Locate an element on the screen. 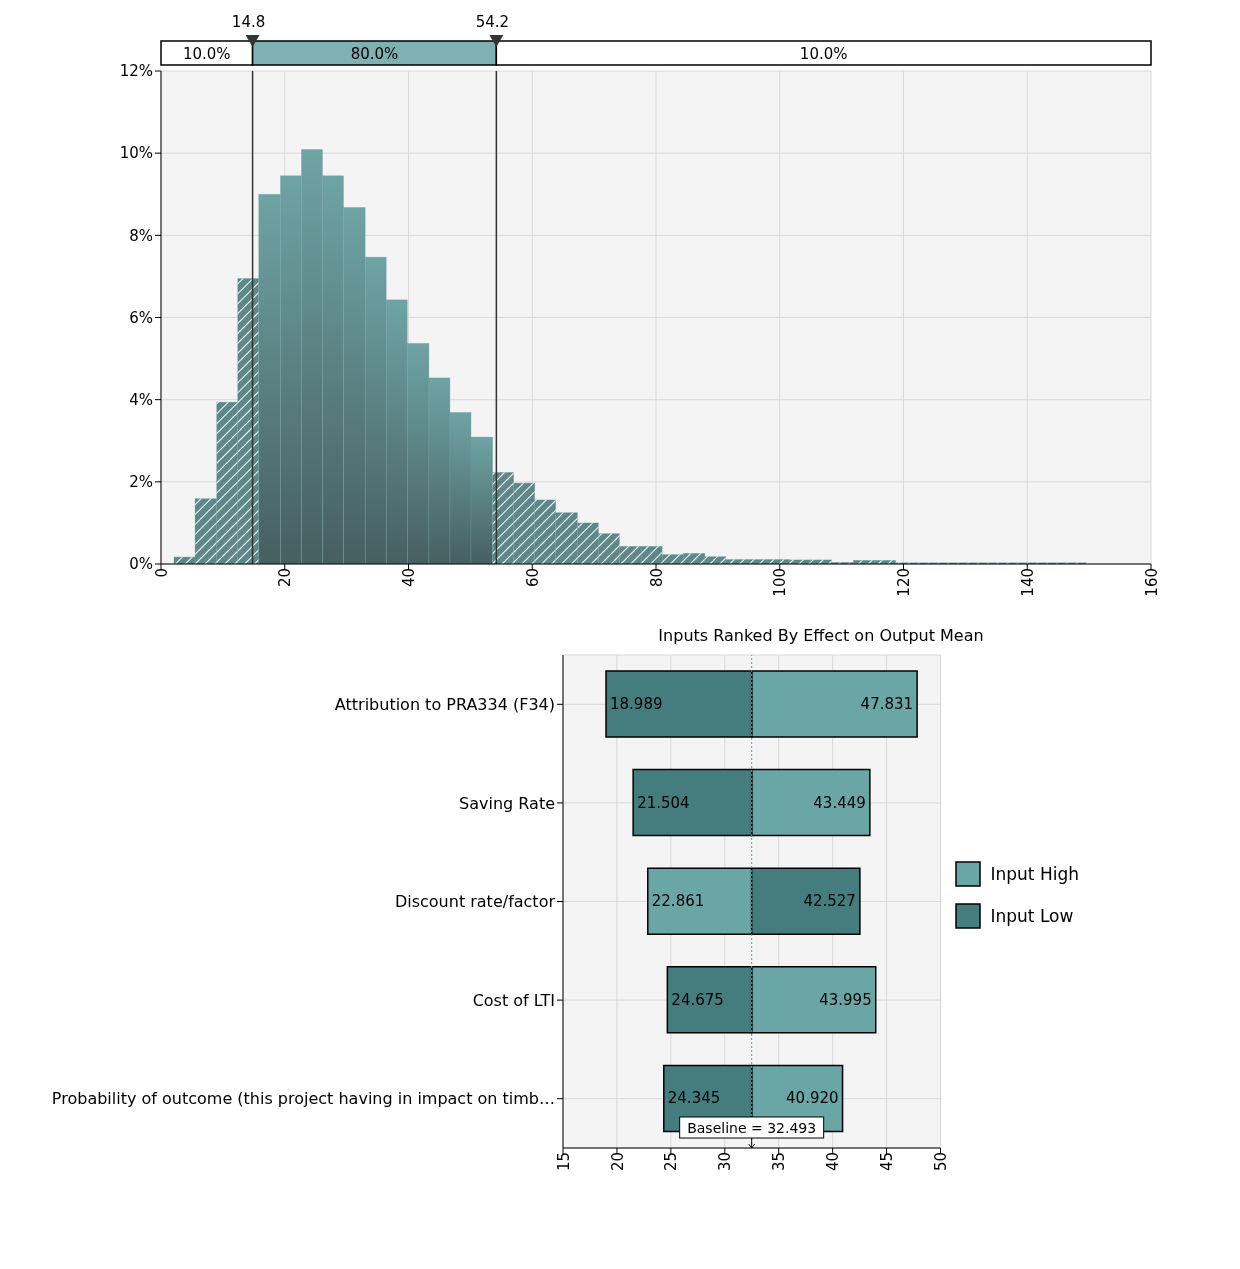  data-label: 24.345 is located at coordinates (694, 1098).